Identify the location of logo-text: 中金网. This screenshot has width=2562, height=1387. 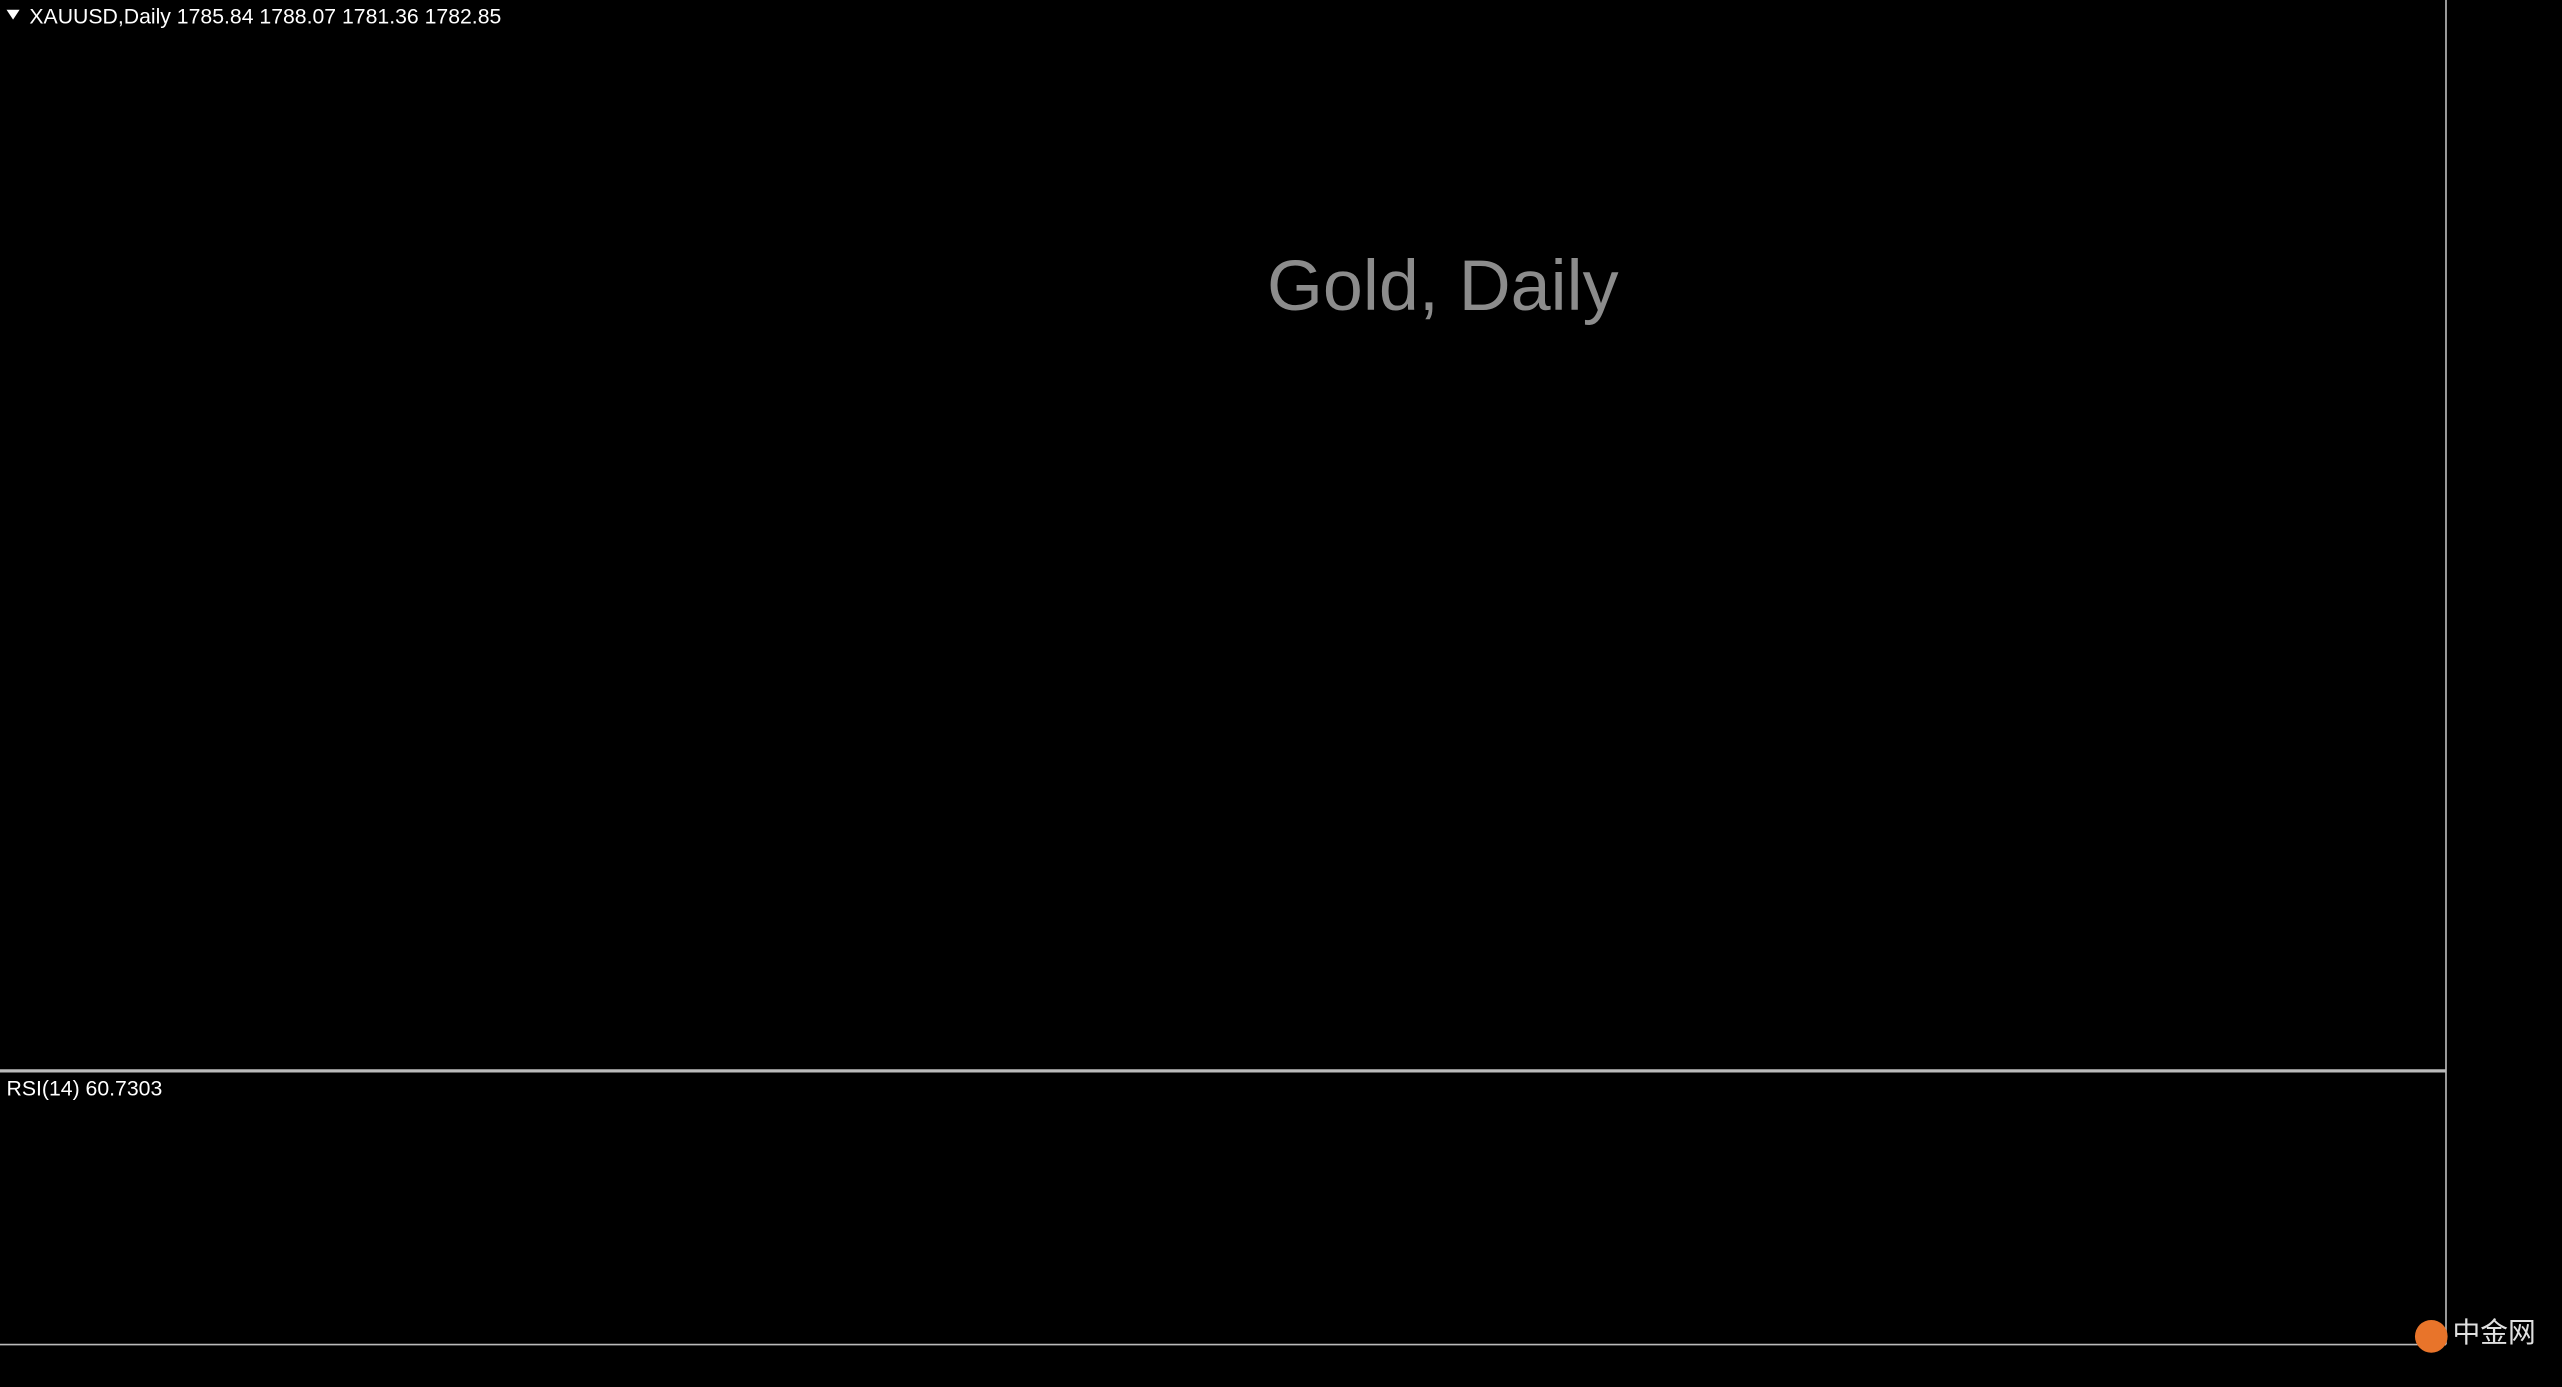
(2494, 1332).